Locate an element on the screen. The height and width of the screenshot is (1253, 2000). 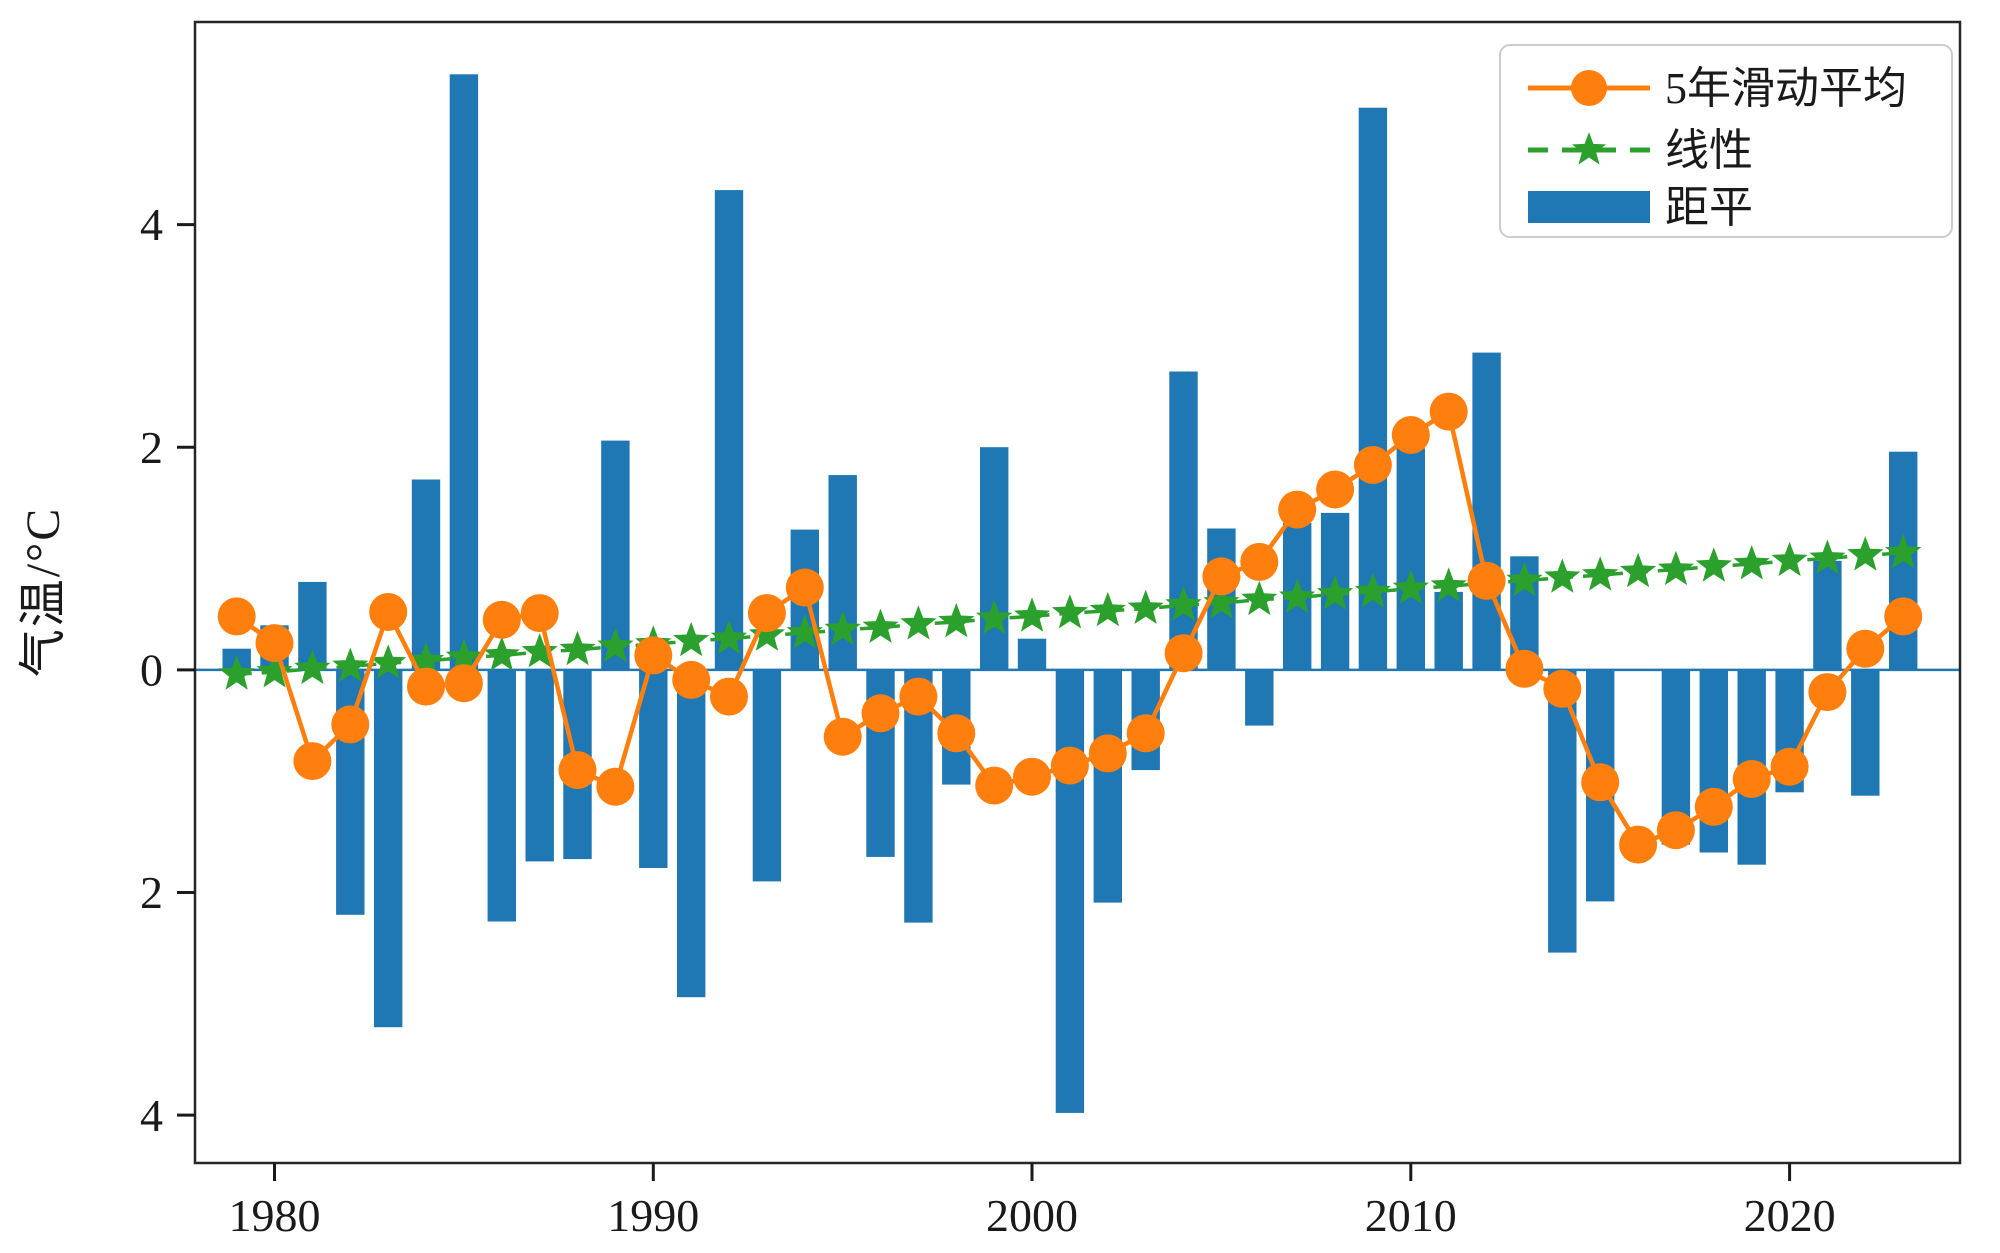
x-axis-tick-label: 2020 is located at coordinates (1790, 1215).